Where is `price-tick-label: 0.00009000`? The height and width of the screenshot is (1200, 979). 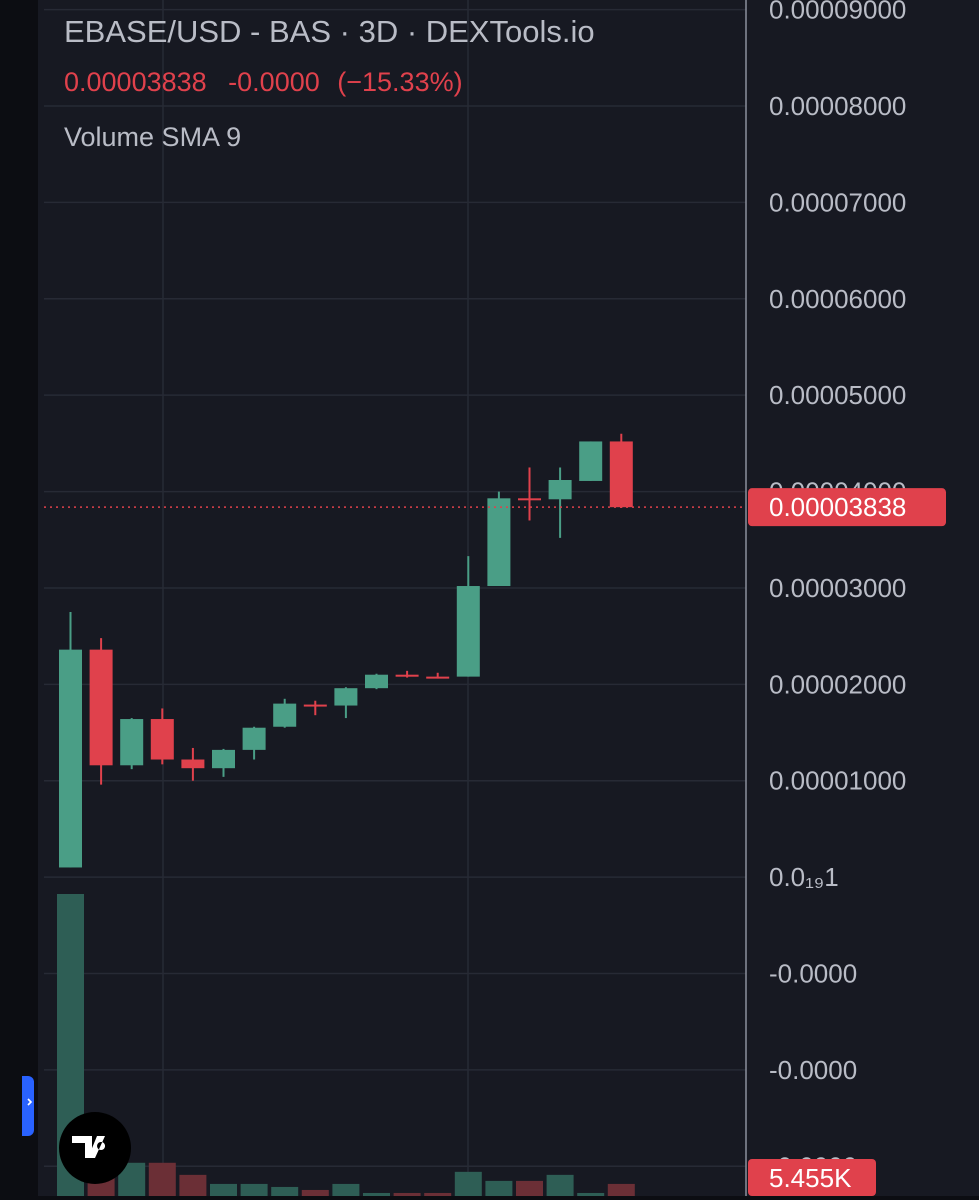
price-tick-label: 0.00009000 is located at coordinates (837, 12).